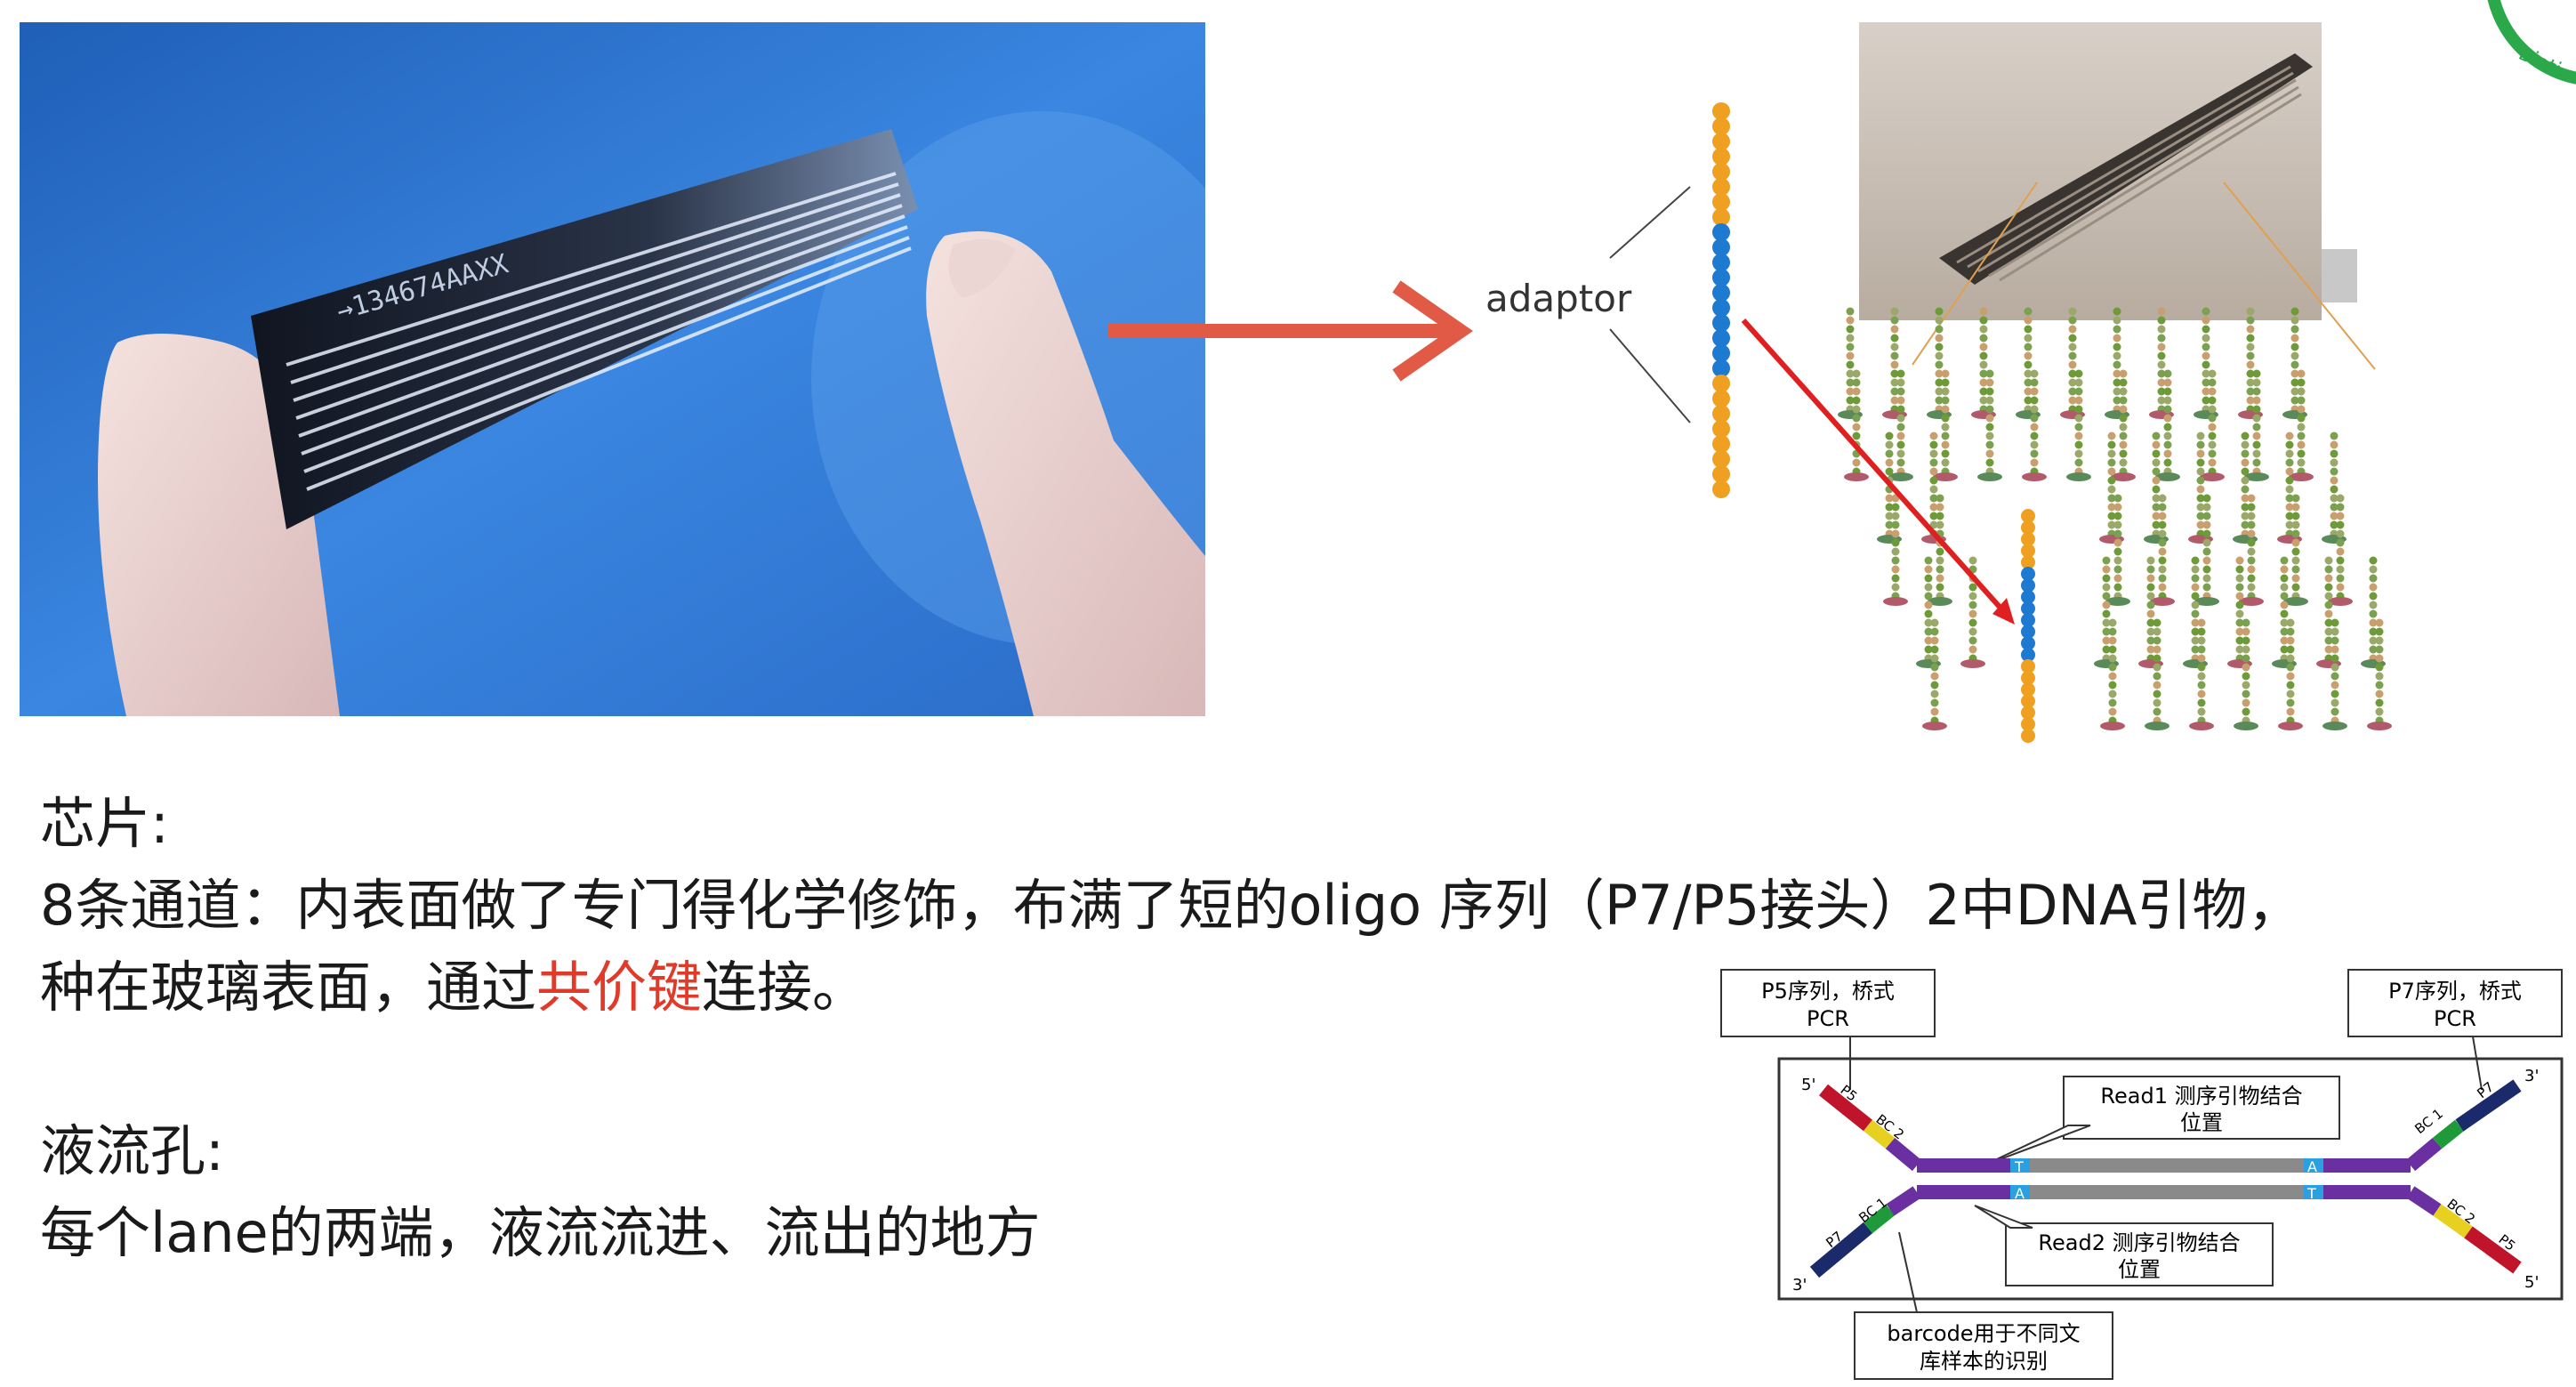 This screenshot has height=1387, width=2576. Describe the element at coordinates (2201, 1096) in the screenshot. I see `read1-callout-line1: Read1 测序引物结合` at that location.